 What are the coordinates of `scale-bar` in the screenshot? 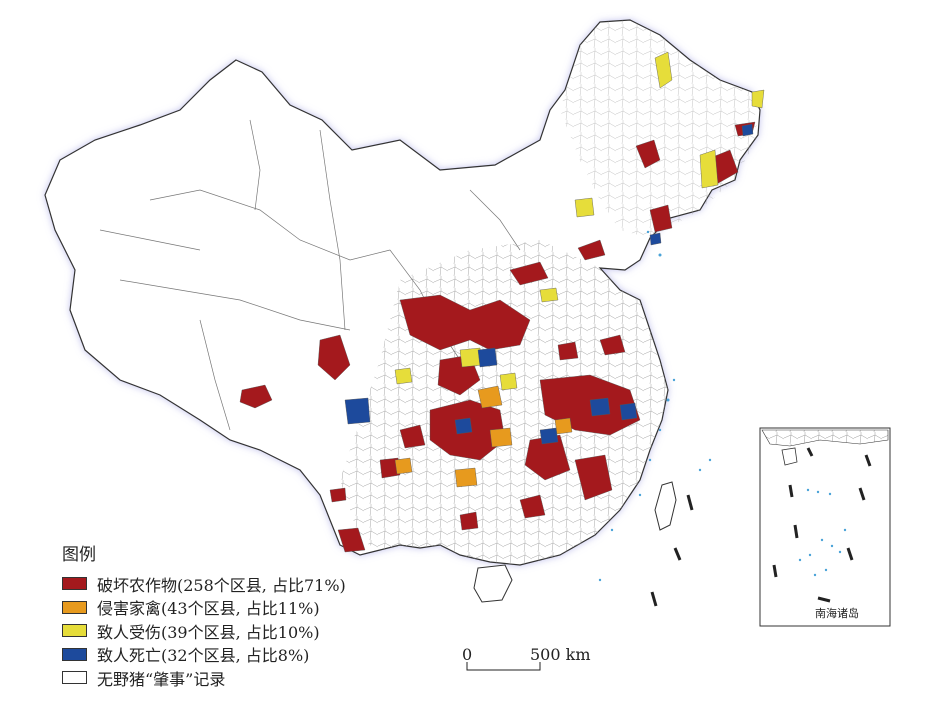 It's located at (503, 666).